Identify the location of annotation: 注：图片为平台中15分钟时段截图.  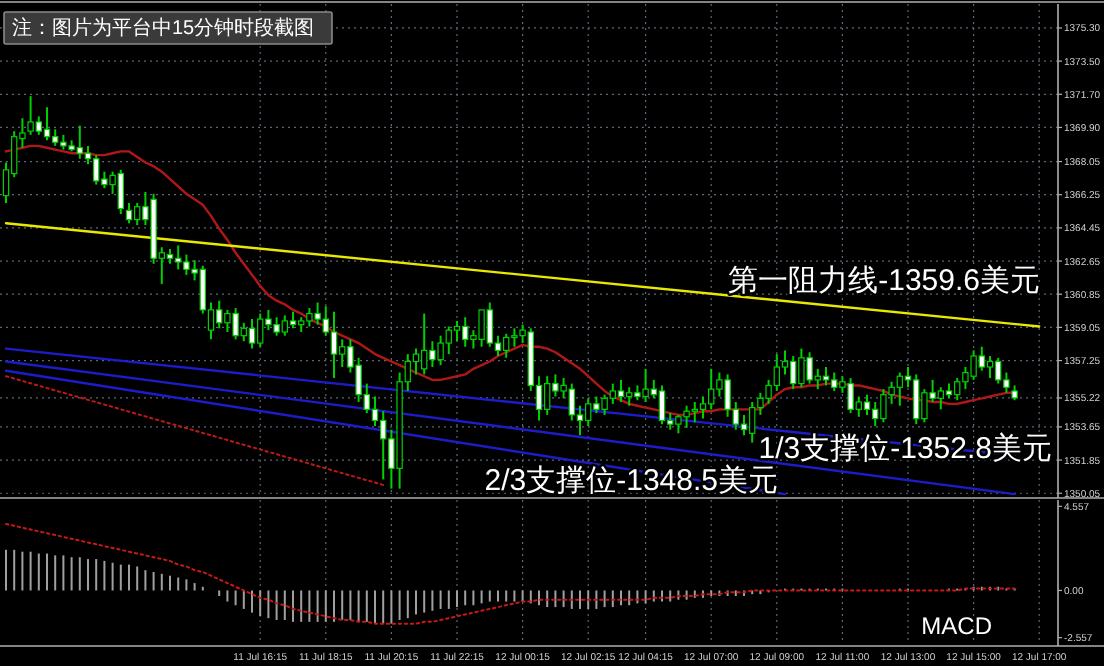
(163, 28).